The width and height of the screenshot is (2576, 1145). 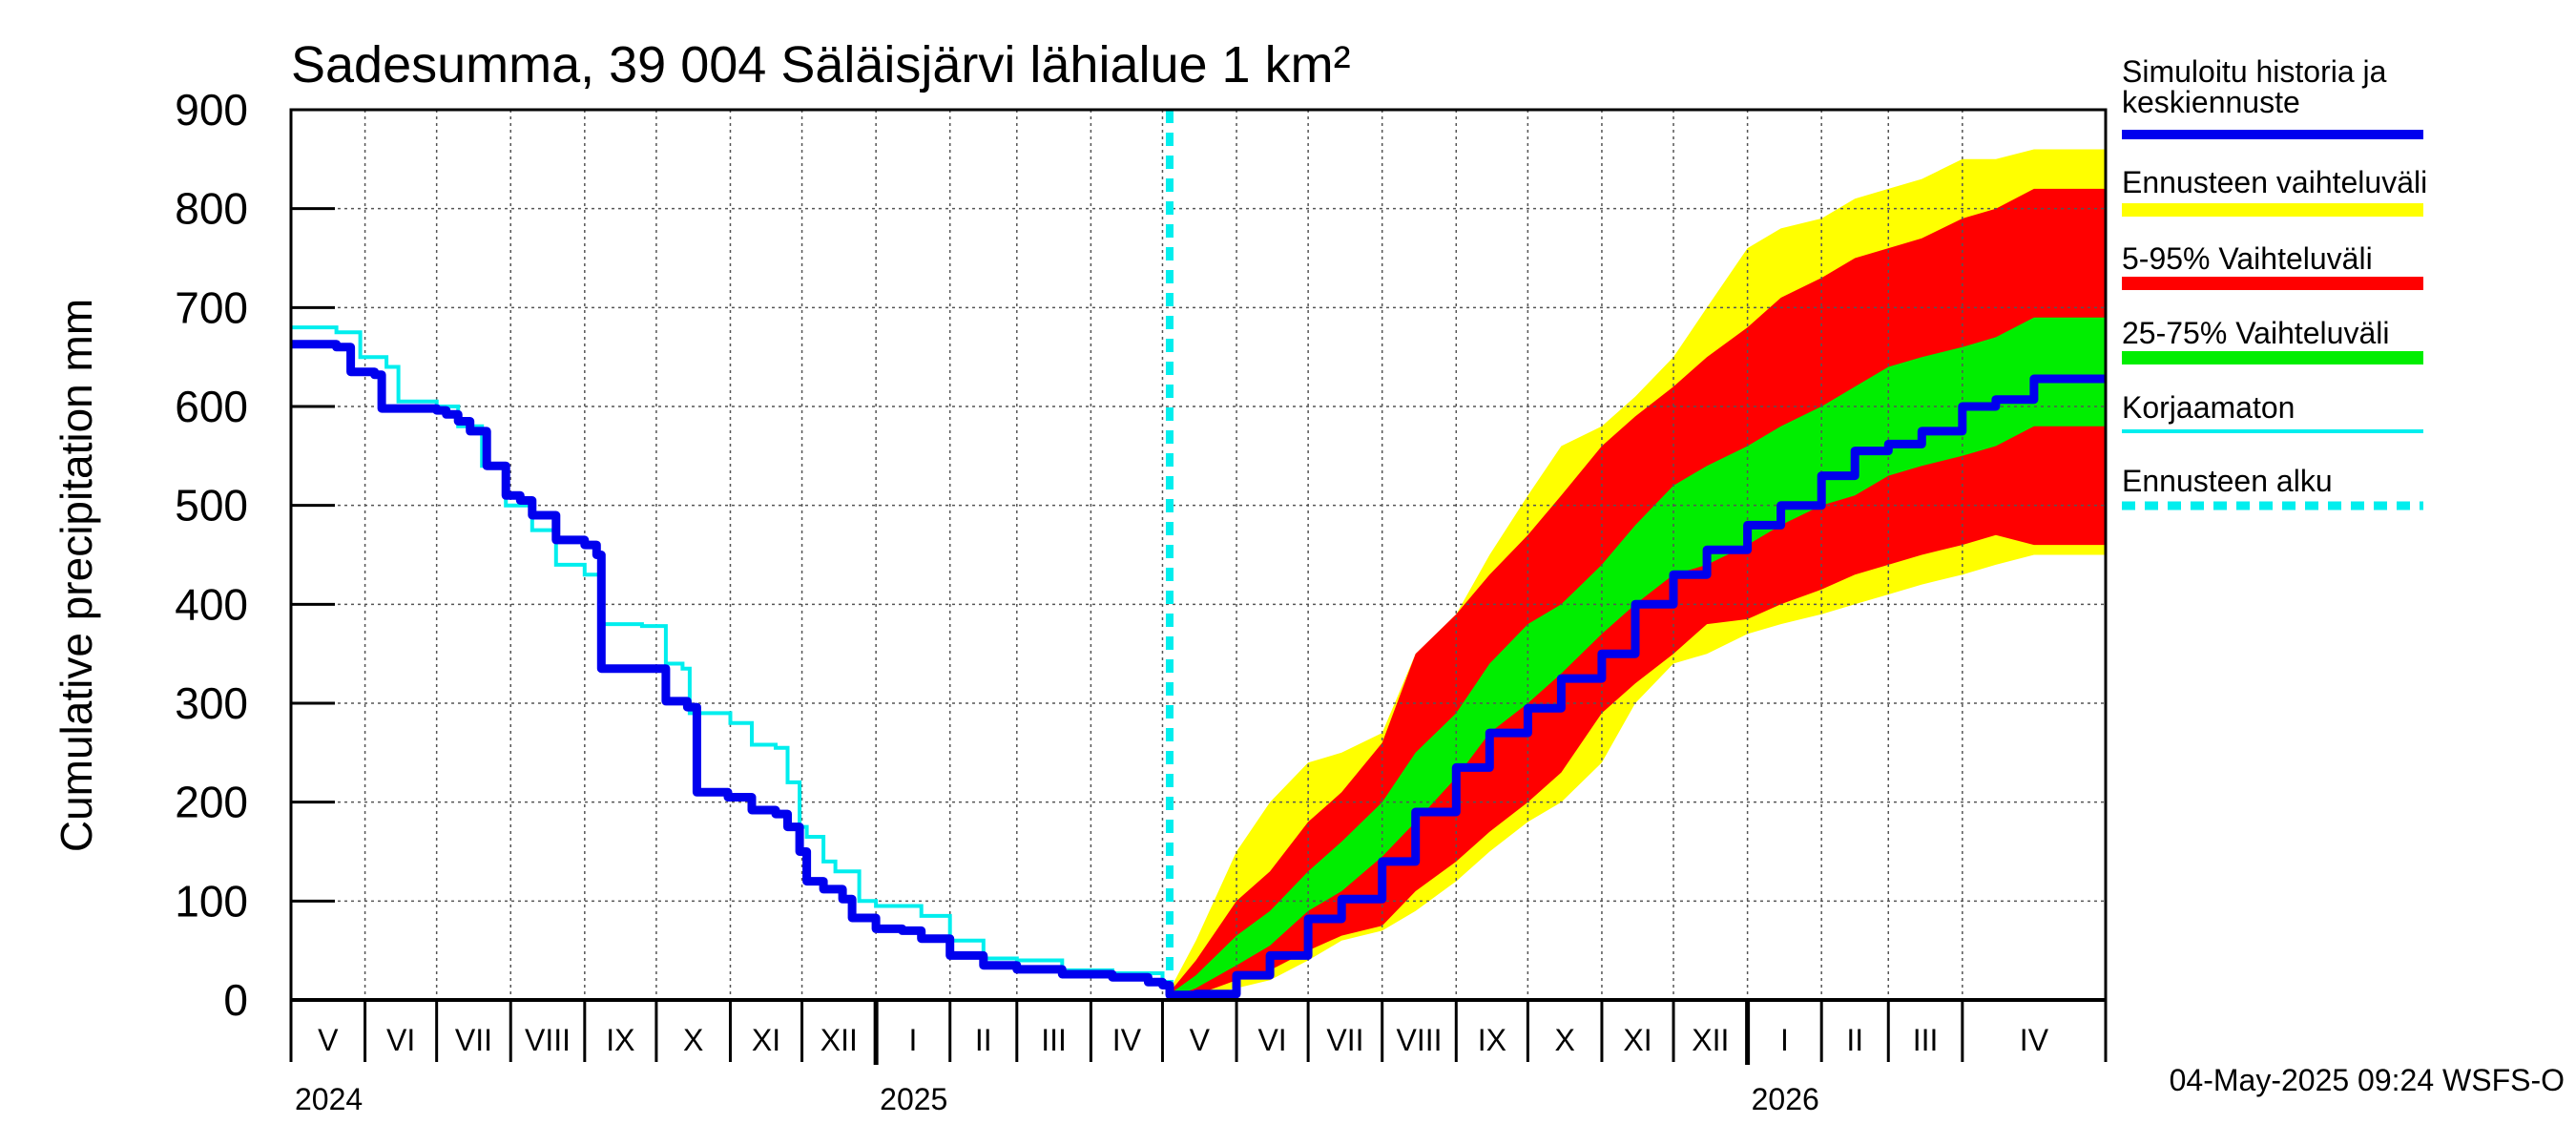 I want to click on year-label: 2024, so click(x=329, y=1099).